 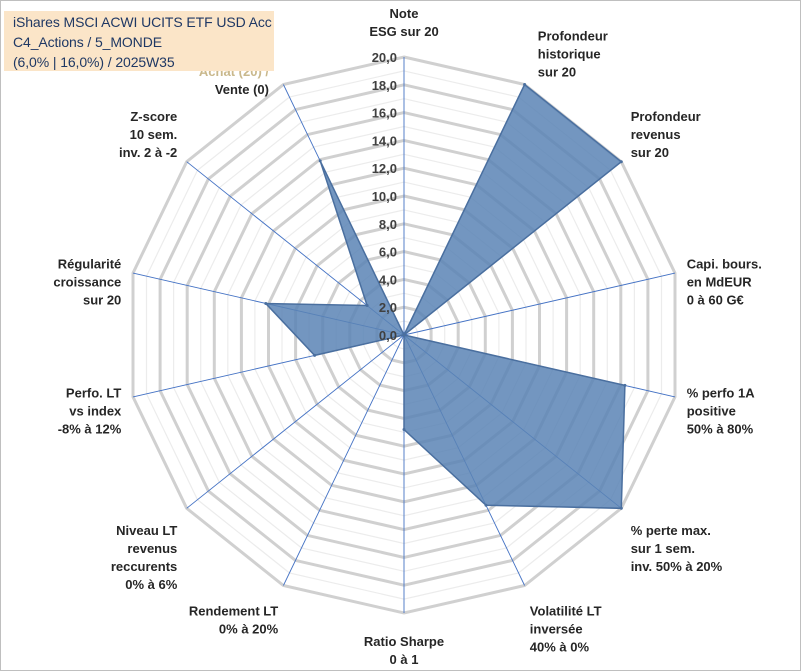 I want to click on tick-label: 12,0, so click(x=384, y=168).